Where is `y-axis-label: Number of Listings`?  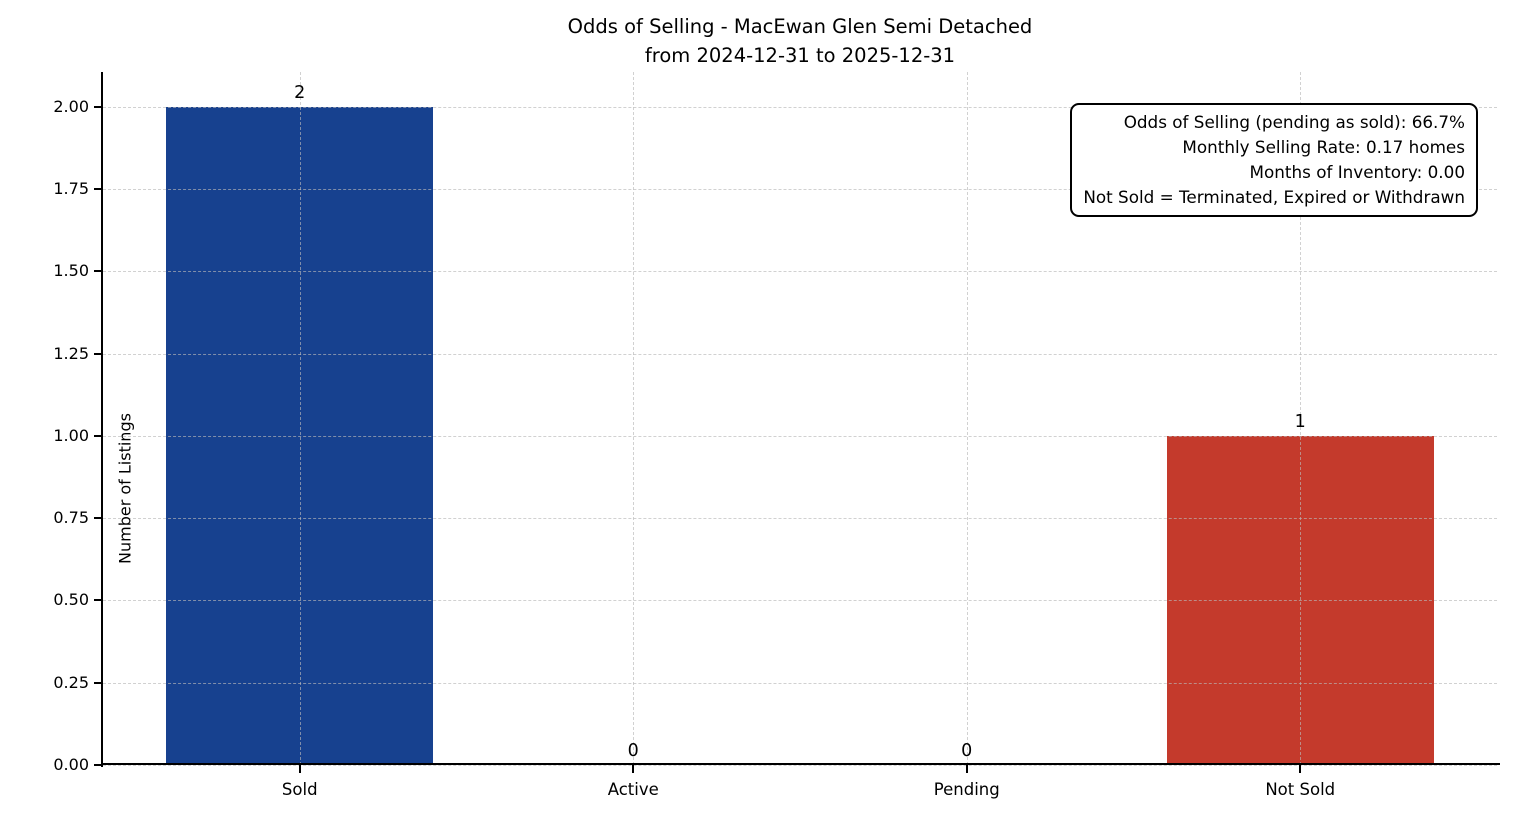
y-axis-label: Number of Listings is located at coordinates (125, 488).